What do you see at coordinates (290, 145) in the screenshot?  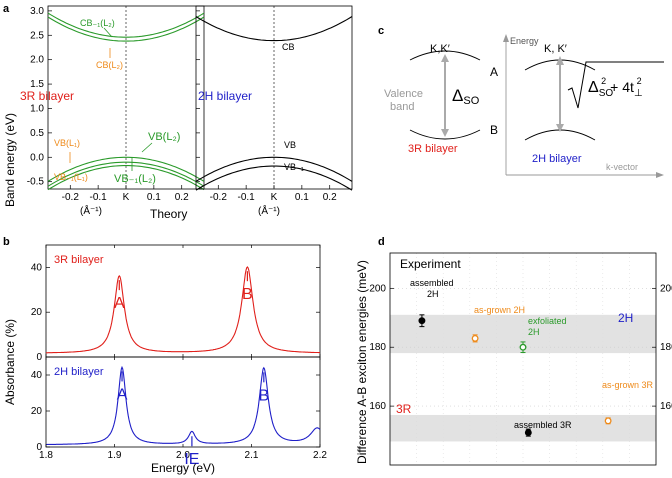 I see `a-2h-label-vb: VB` at bounding box center [290, 145].